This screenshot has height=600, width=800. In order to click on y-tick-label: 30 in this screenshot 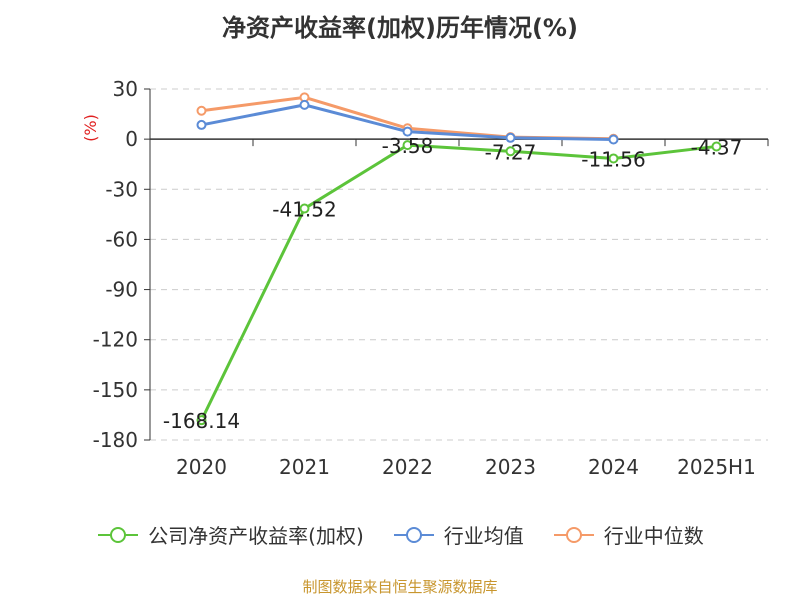, I will do `click(125, 89)`.